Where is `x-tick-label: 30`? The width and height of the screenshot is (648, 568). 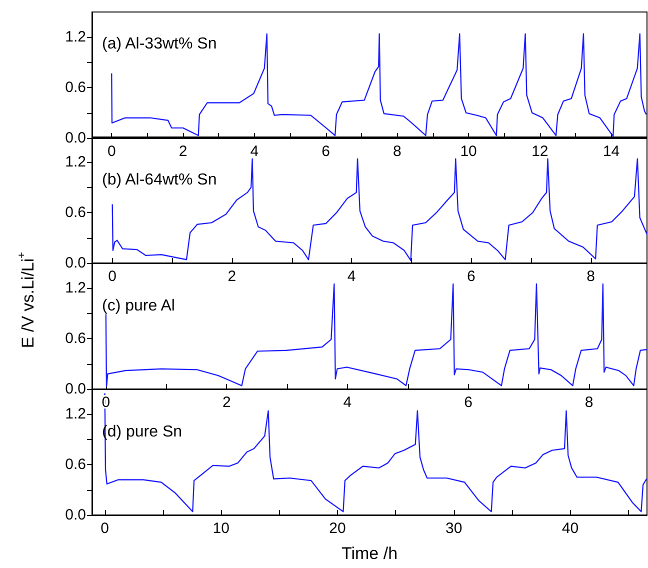
x-tick-label: 30 is located at coordinates (454, 528).